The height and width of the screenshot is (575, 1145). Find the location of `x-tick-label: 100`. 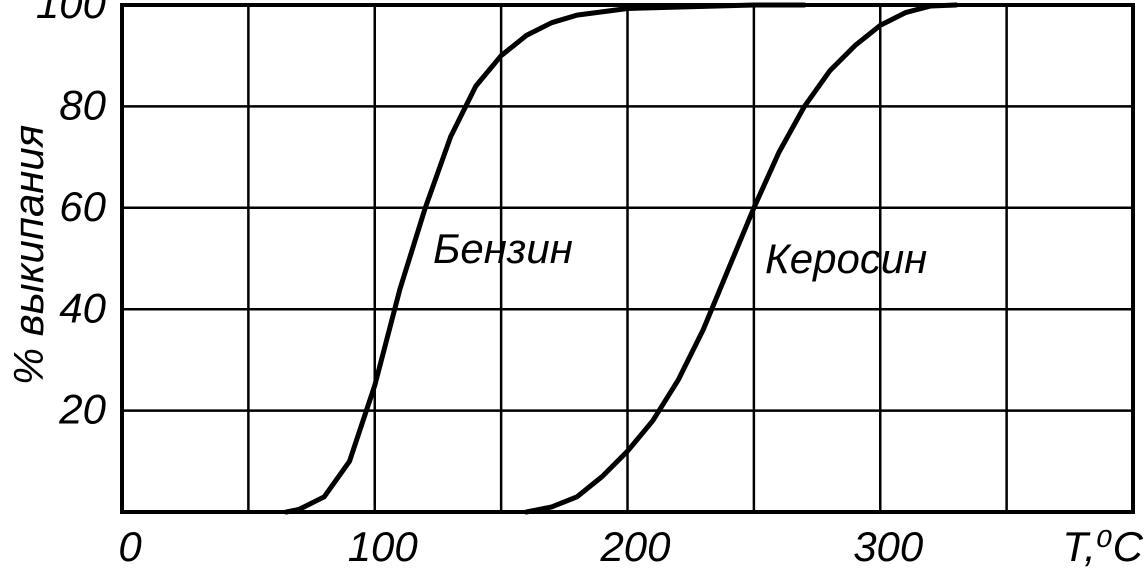

x-tick-label: 100 is located at coordinates (383, 546).